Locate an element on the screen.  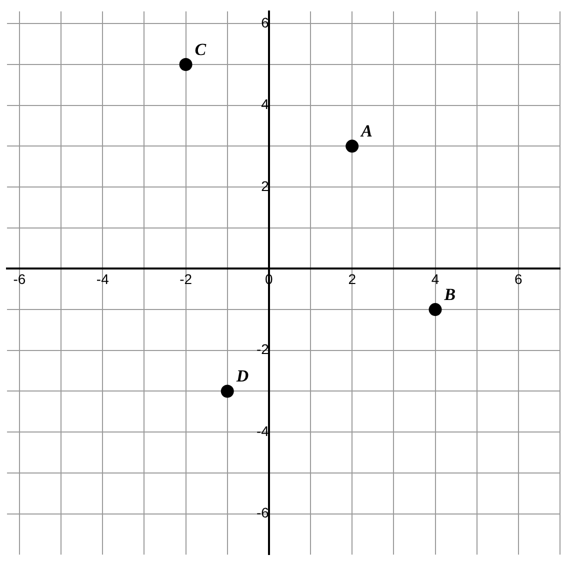
x-tick-label: 6 is located at coordinates (518, 278).